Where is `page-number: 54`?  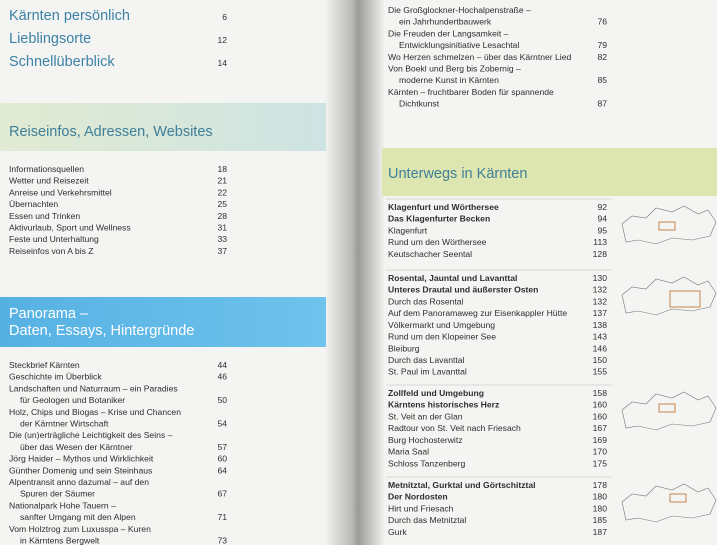 page-number: 54 is located at coordinates (222, 424).